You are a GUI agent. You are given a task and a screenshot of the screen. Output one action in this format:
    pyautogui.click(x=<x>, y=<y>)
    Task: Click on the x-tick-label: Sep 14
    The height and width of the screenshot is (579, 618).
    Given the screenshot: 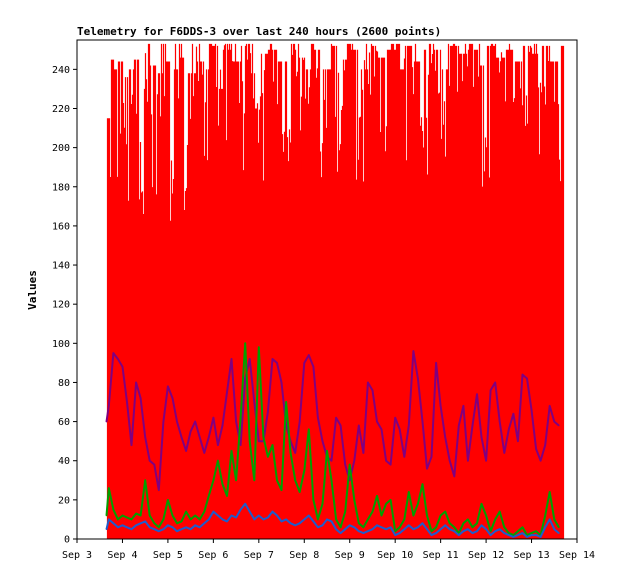 What is the action you would take?
    pyautogui.click(x=577, y=555)
    